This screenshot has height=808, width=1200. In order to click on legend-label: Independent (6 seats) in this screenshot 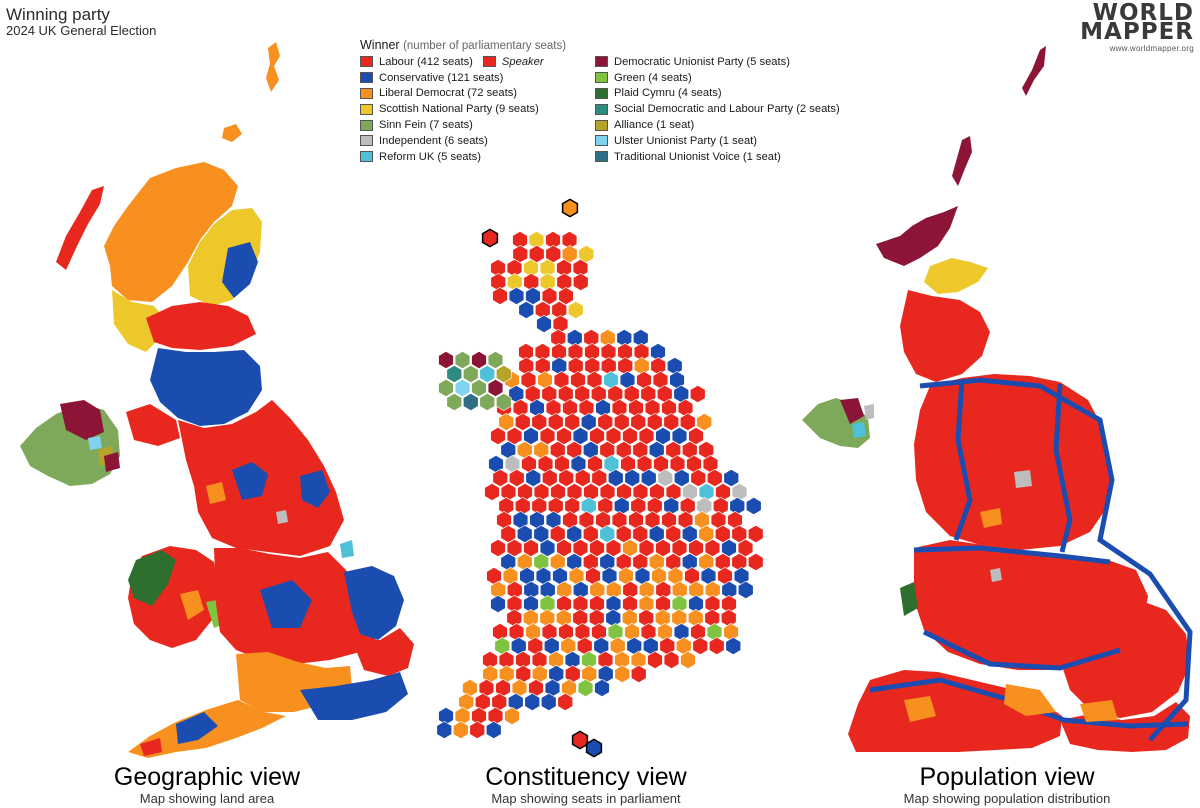, I will do `click(433, 140)`.